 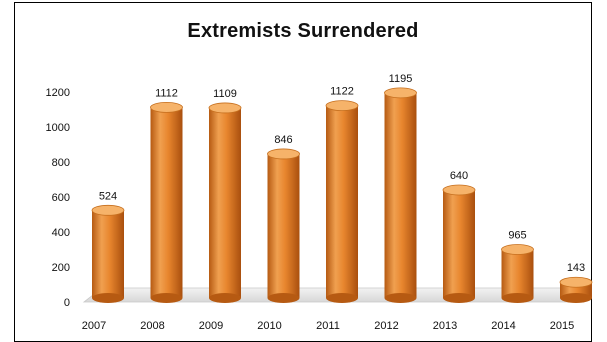 What do you see at coordinates (517, 236) in the screenshot?
I see `data-label: 965` at bounding box center [517, 236].